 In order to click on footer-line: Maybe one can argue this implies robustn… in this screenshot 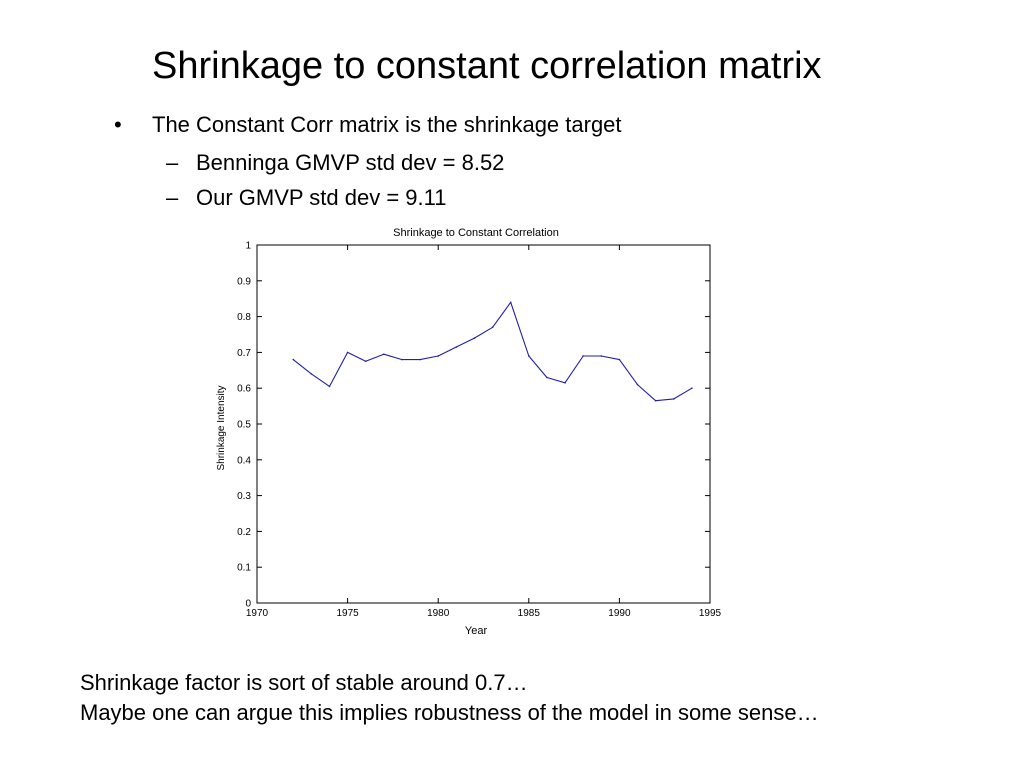, I will do `click(449, 712)`.